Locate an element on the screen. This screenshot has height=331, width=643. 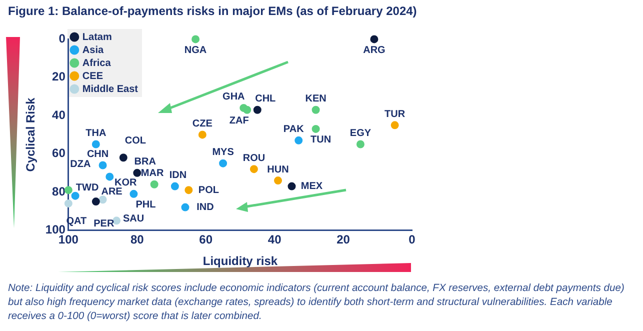
x-tick-label: 0 is located at coordinates (412, 239).